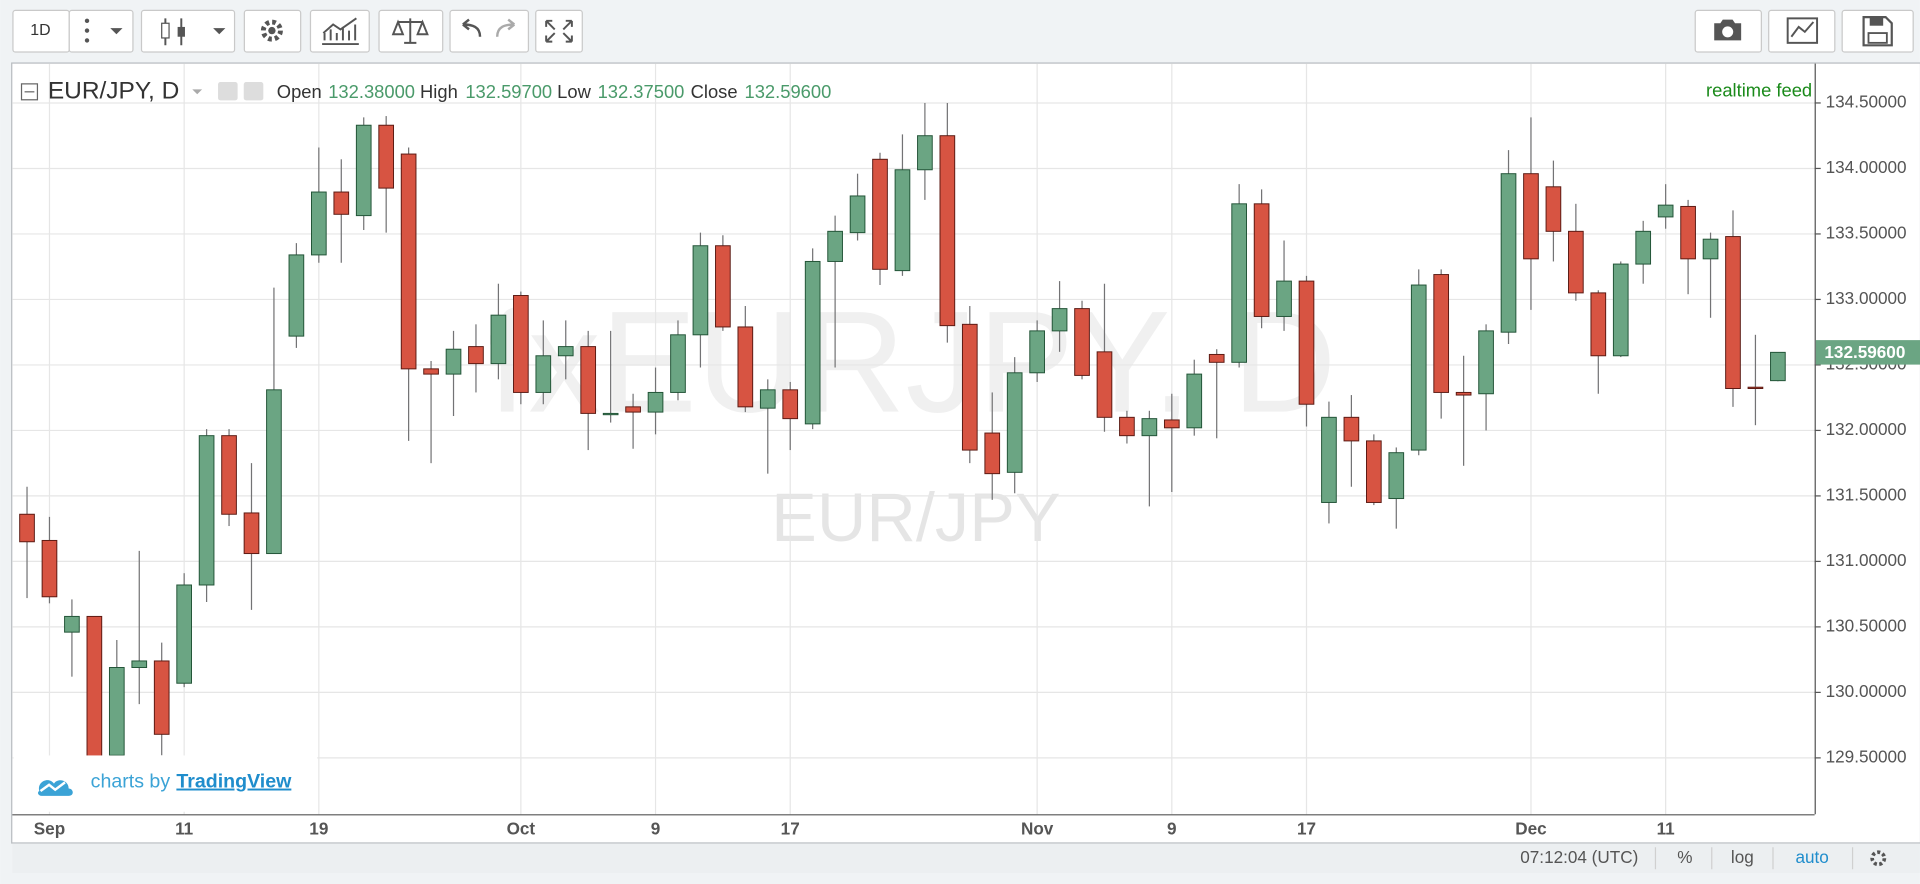 The image size is (1920, 884). What do you see at coordinates (559, 31) in the screenshot?
I see `fullscreen-button` at bounding box center [559, 31].